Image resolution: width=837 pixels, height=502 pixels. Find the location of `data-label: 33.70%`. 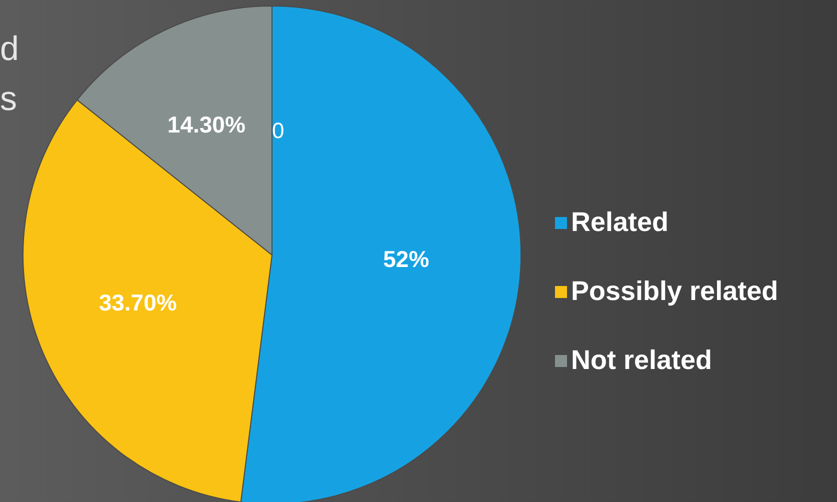

data-label: 33.70% is located at coordinates (137, 303).